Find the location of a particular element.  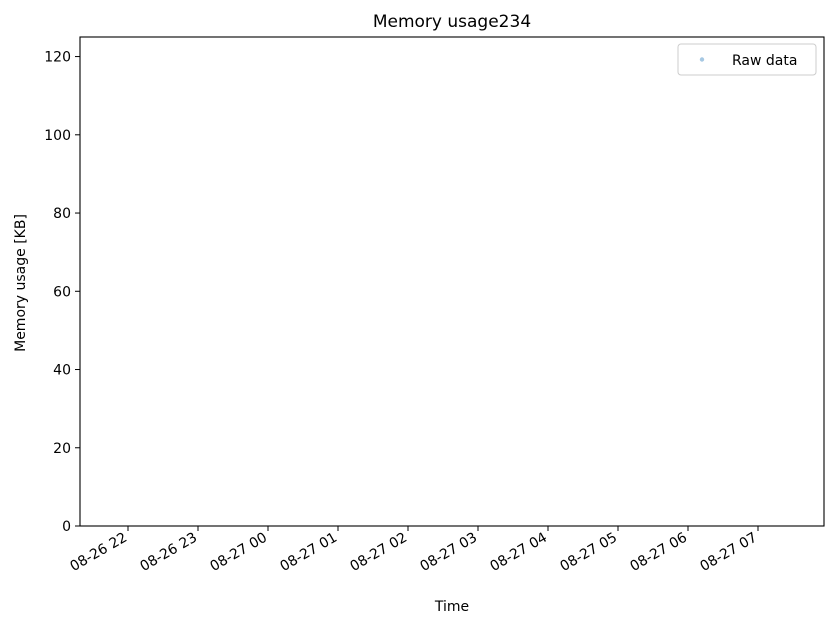

x-tick-label: 08-27 00 is located at coordinates (238, 552).